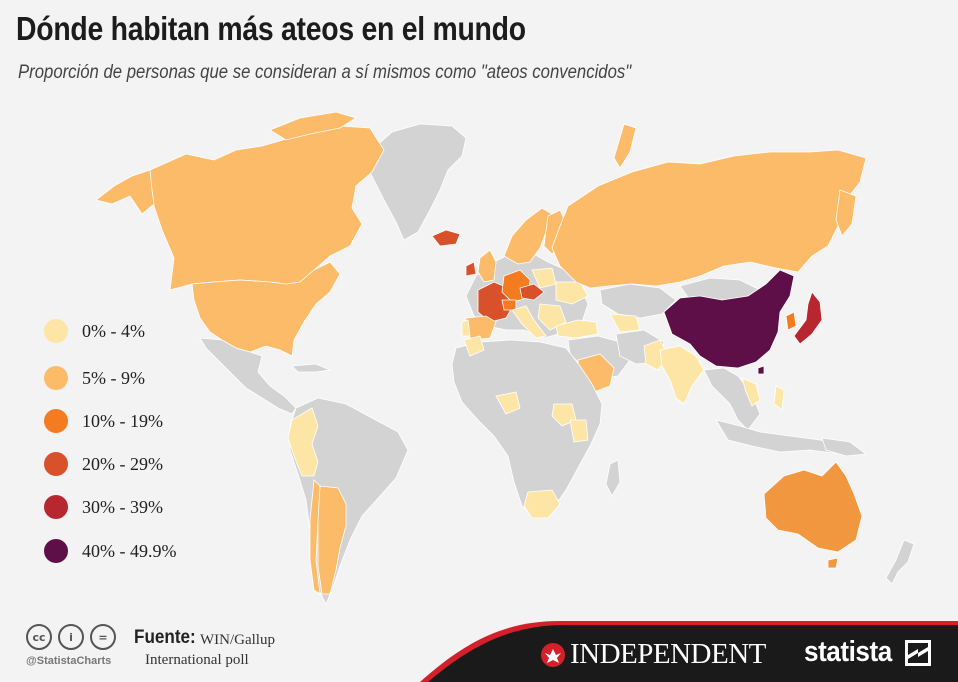 This screenshot has height=682, width=958. Describe the element at coordinates (751, 392) in the screenshot. I see `vietnam` at that location.